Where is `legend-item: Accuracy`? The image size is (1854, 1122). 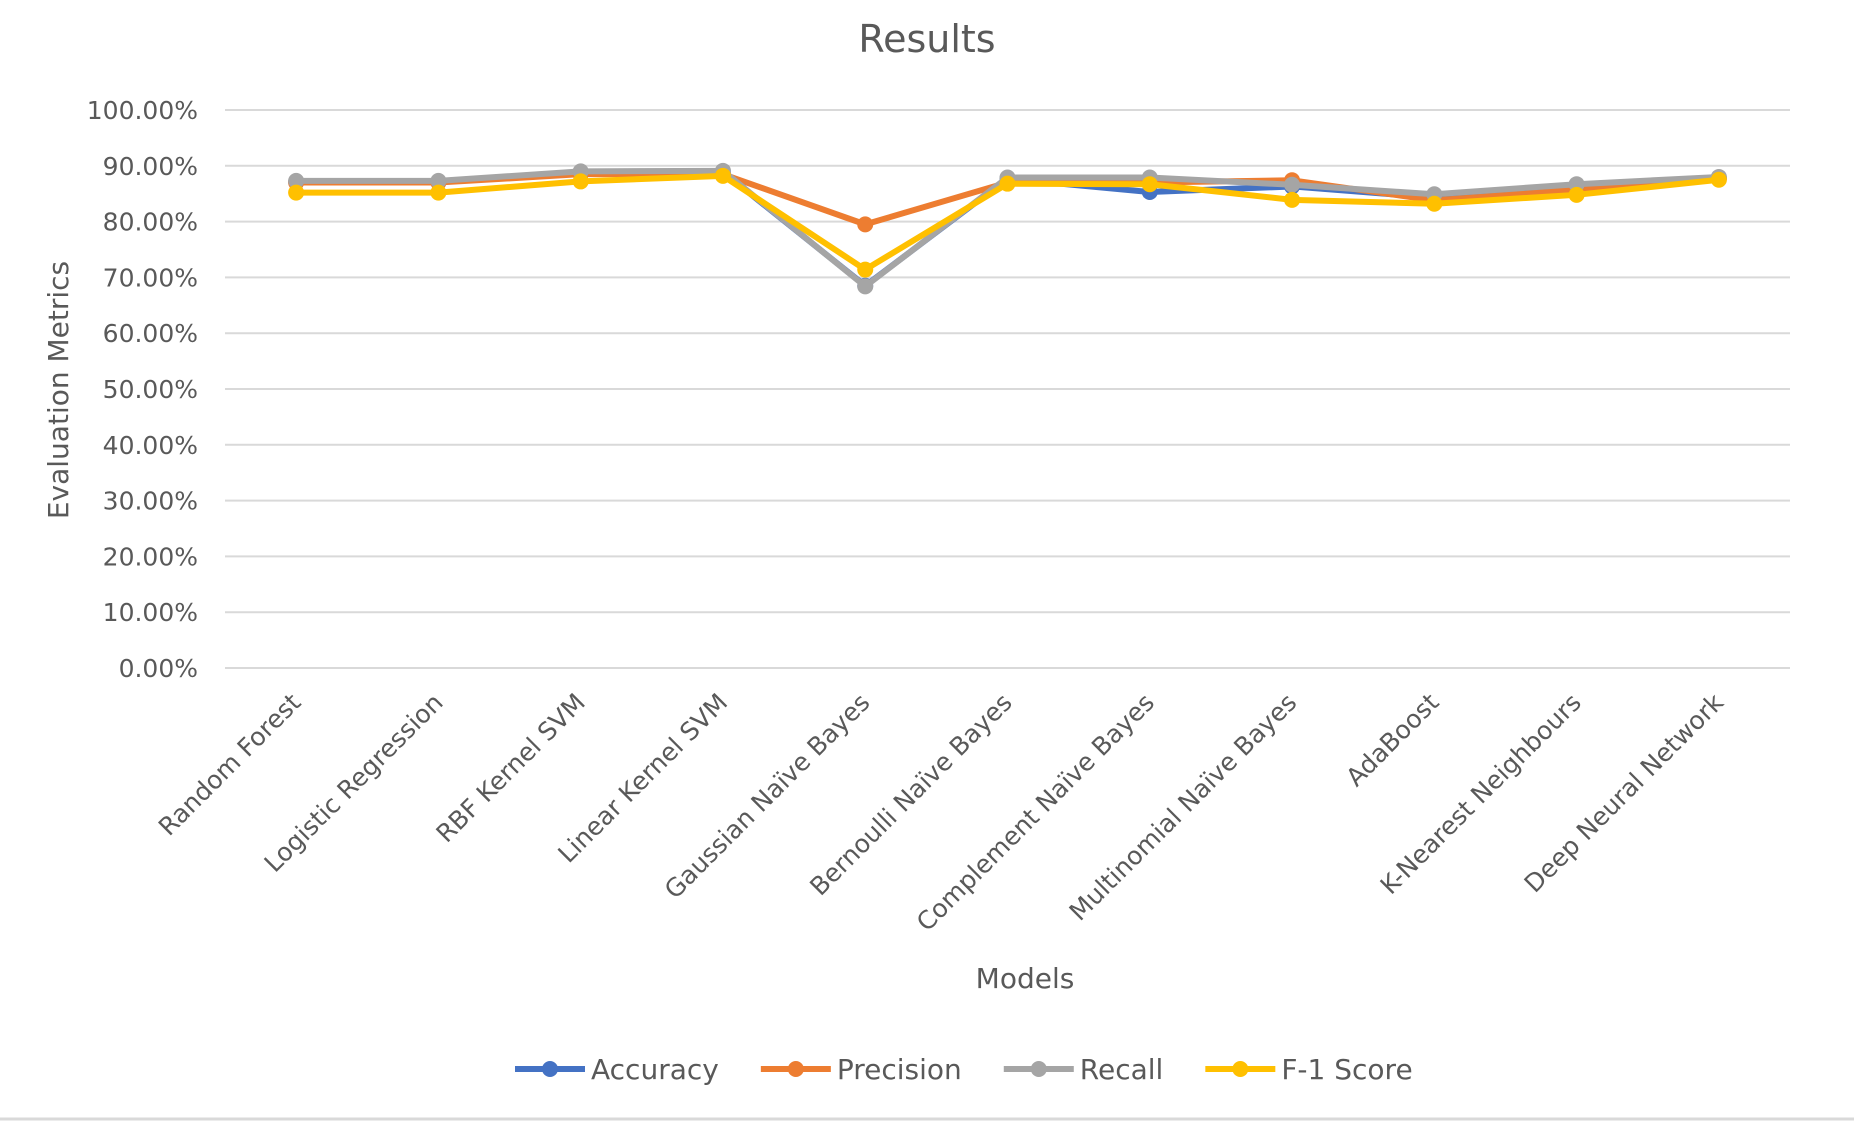 legend-item: Accuracy is located at coordinates (617, 1069).